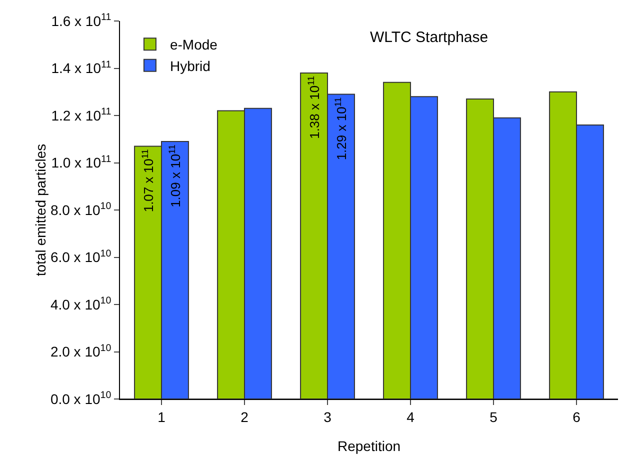 Image resolution: width=638 pixels, height=459 pixels. I want to click on y-tick-label: 4.0 x 10$^{10}$, so click(81, 304).